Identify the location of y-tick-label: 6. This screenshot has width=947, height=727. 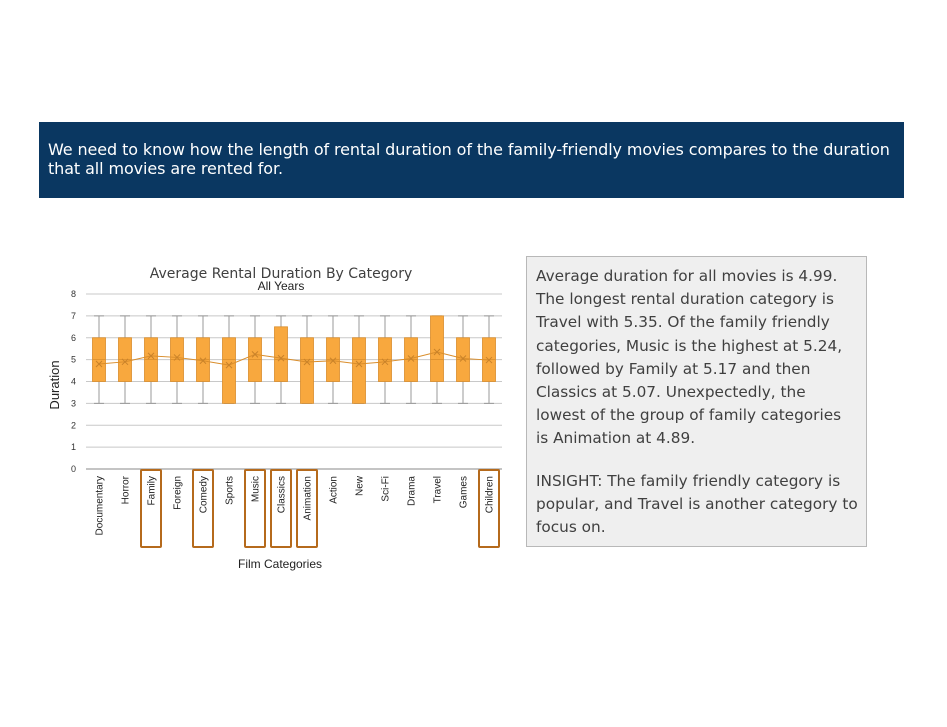
(73, 338).